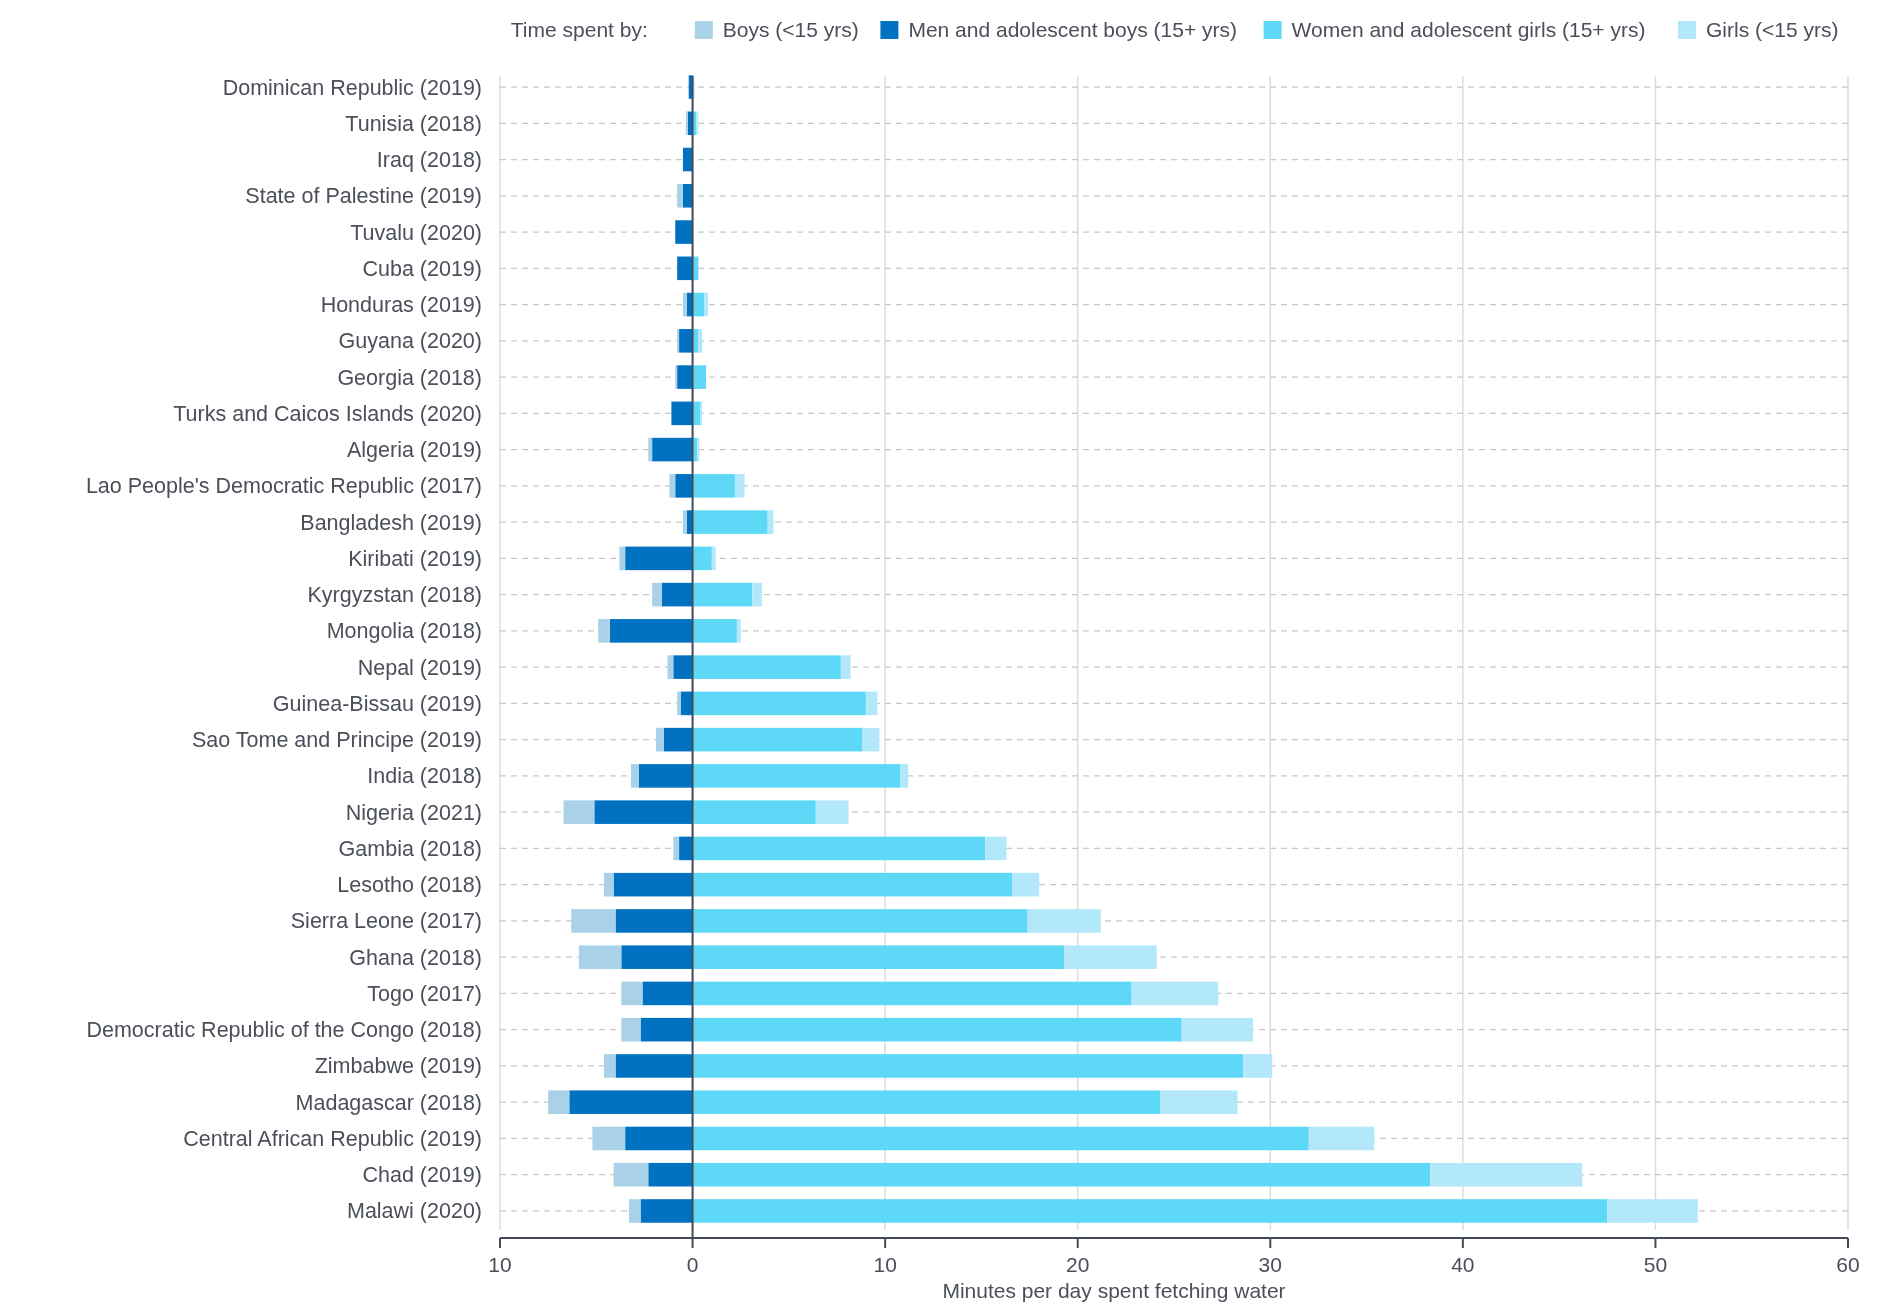 The width and height of the screenshot is (1888, 1312). Describe the element at coordinates (377, 703) in the screenshot. I see `y-tick-label: Guinea-Bissau (2019)` at that location.